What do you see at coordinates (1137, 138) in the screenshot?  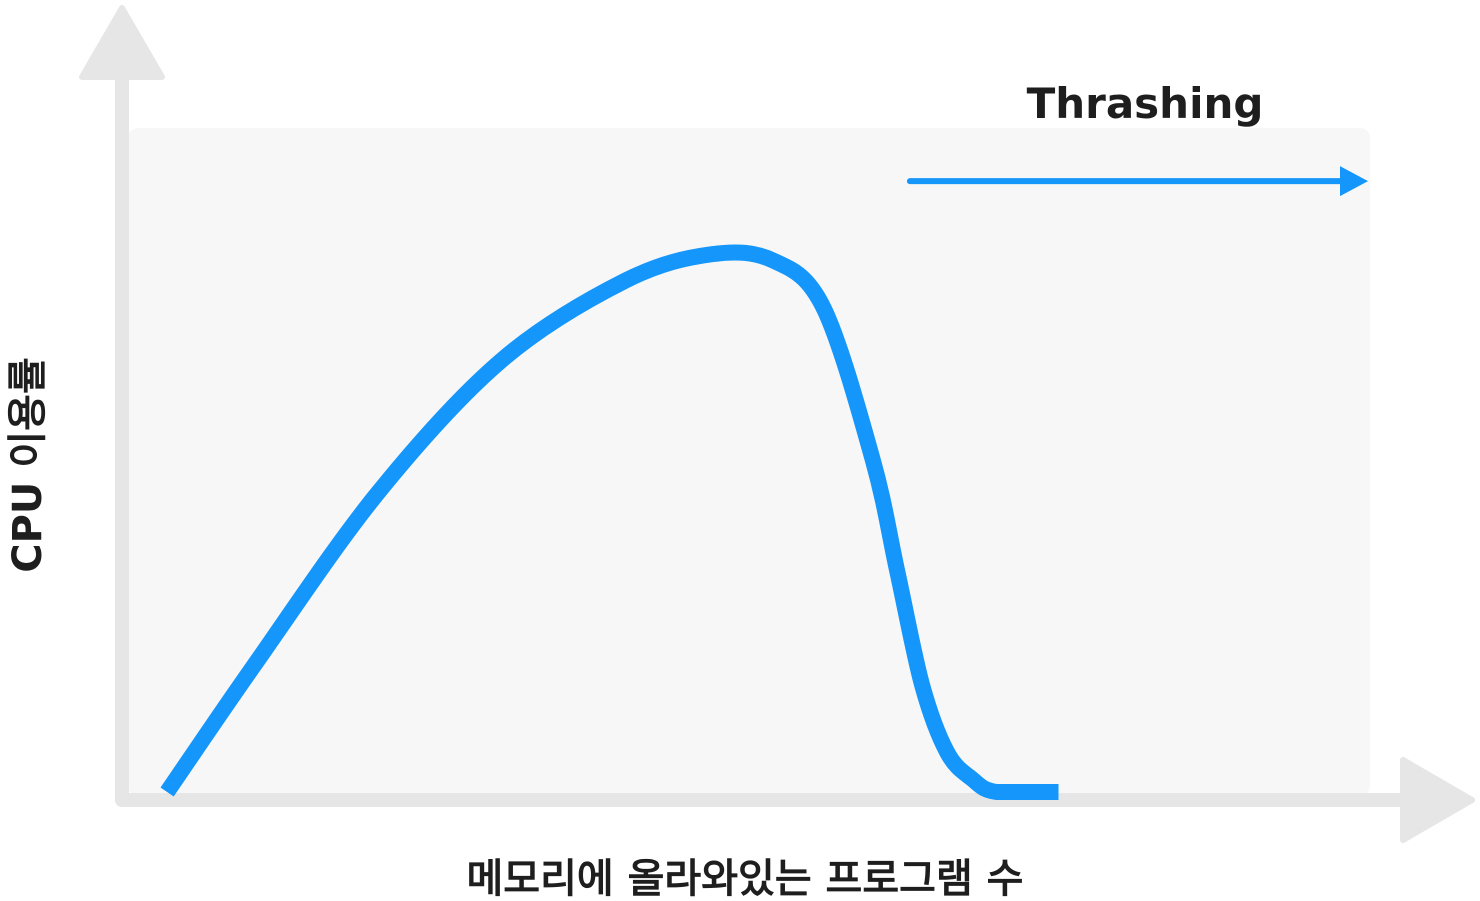 I see `thrashing-annotation: Thrashing` at bounding box center [1137, 138].